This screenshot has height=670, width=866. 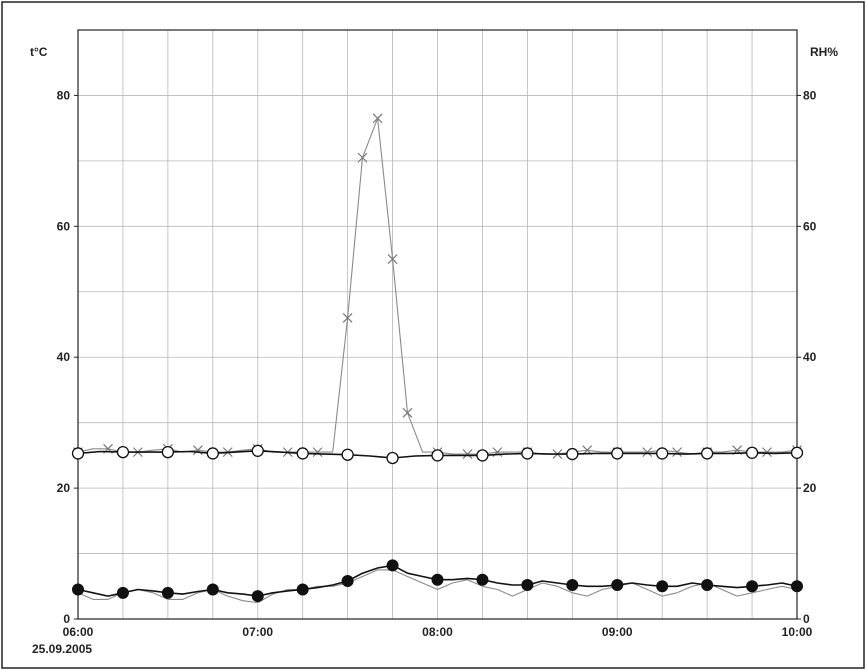 I want to click on date-label: 25.09.2005, so click(x=62, y=649).